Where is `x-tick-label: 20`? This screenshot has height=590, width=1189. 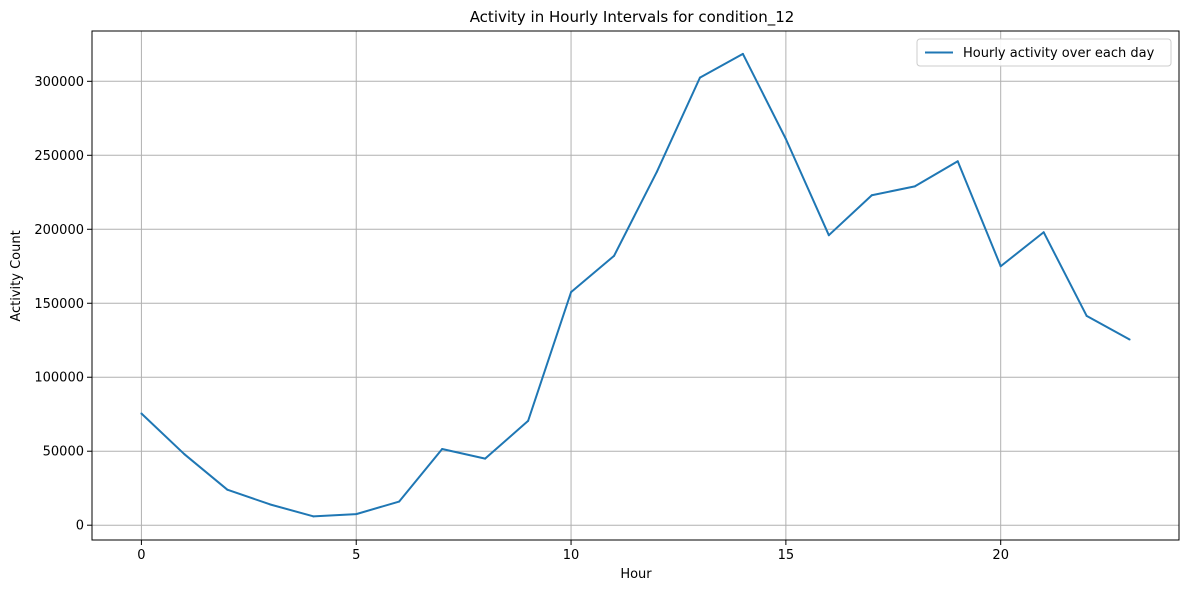 x-tick-label: 20 is located at coordinates (1000, 555).